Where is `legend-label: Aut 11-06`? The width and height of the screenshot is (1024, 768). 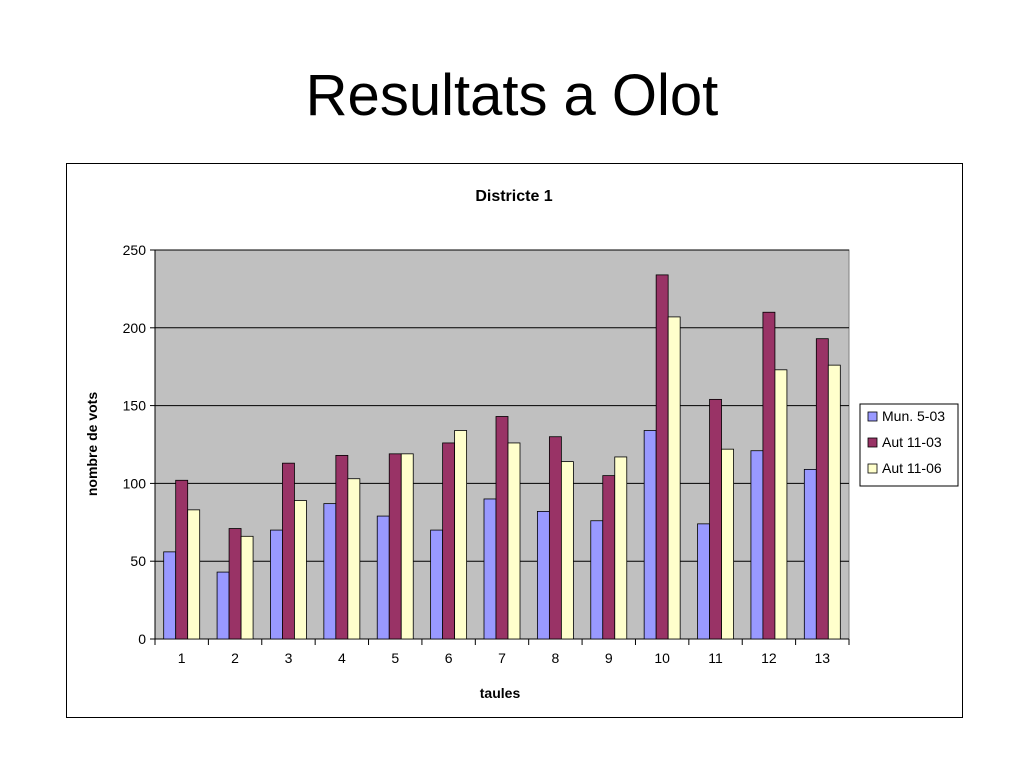
legend-label: Aut 11-06 is located at coordinates (912, 468).